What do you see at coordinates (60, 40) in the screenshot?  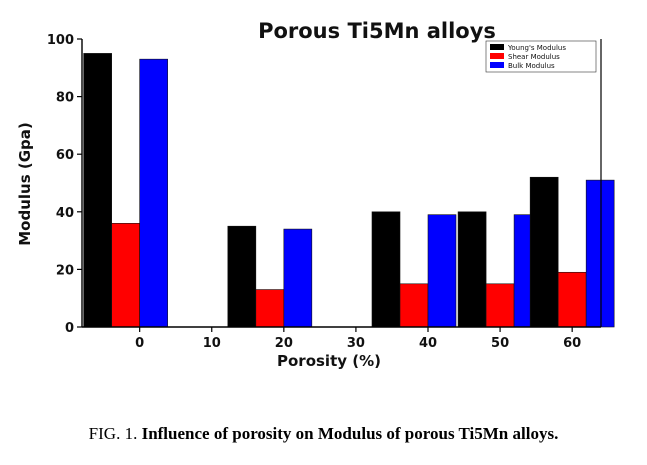 I see `y-tick-label: 100` at bounding box center [60, 40].